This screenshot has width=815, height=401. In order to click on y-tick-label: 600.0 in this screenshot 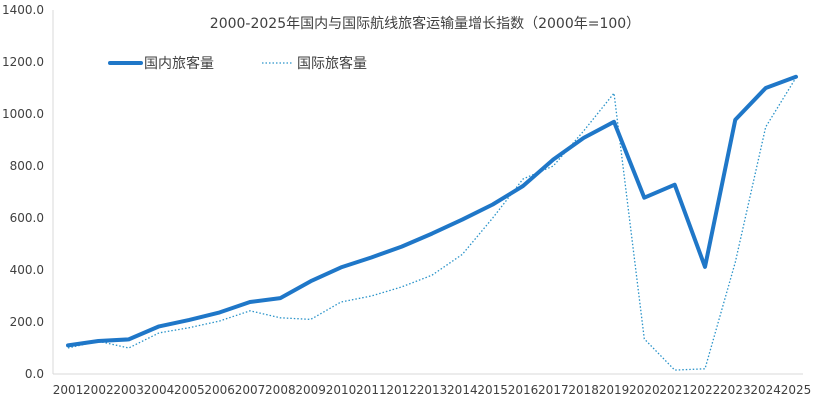, I will do `click(27, 218)`.